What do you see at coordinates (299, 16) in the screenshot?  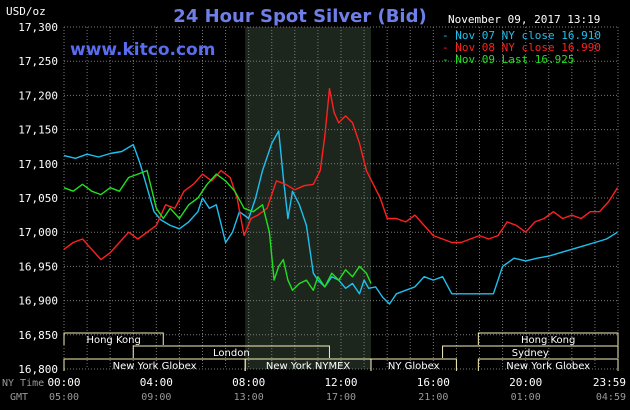 I see `chart-title: 24 Hour Spot Silver (Bid)` at bounding box center [299, 16].